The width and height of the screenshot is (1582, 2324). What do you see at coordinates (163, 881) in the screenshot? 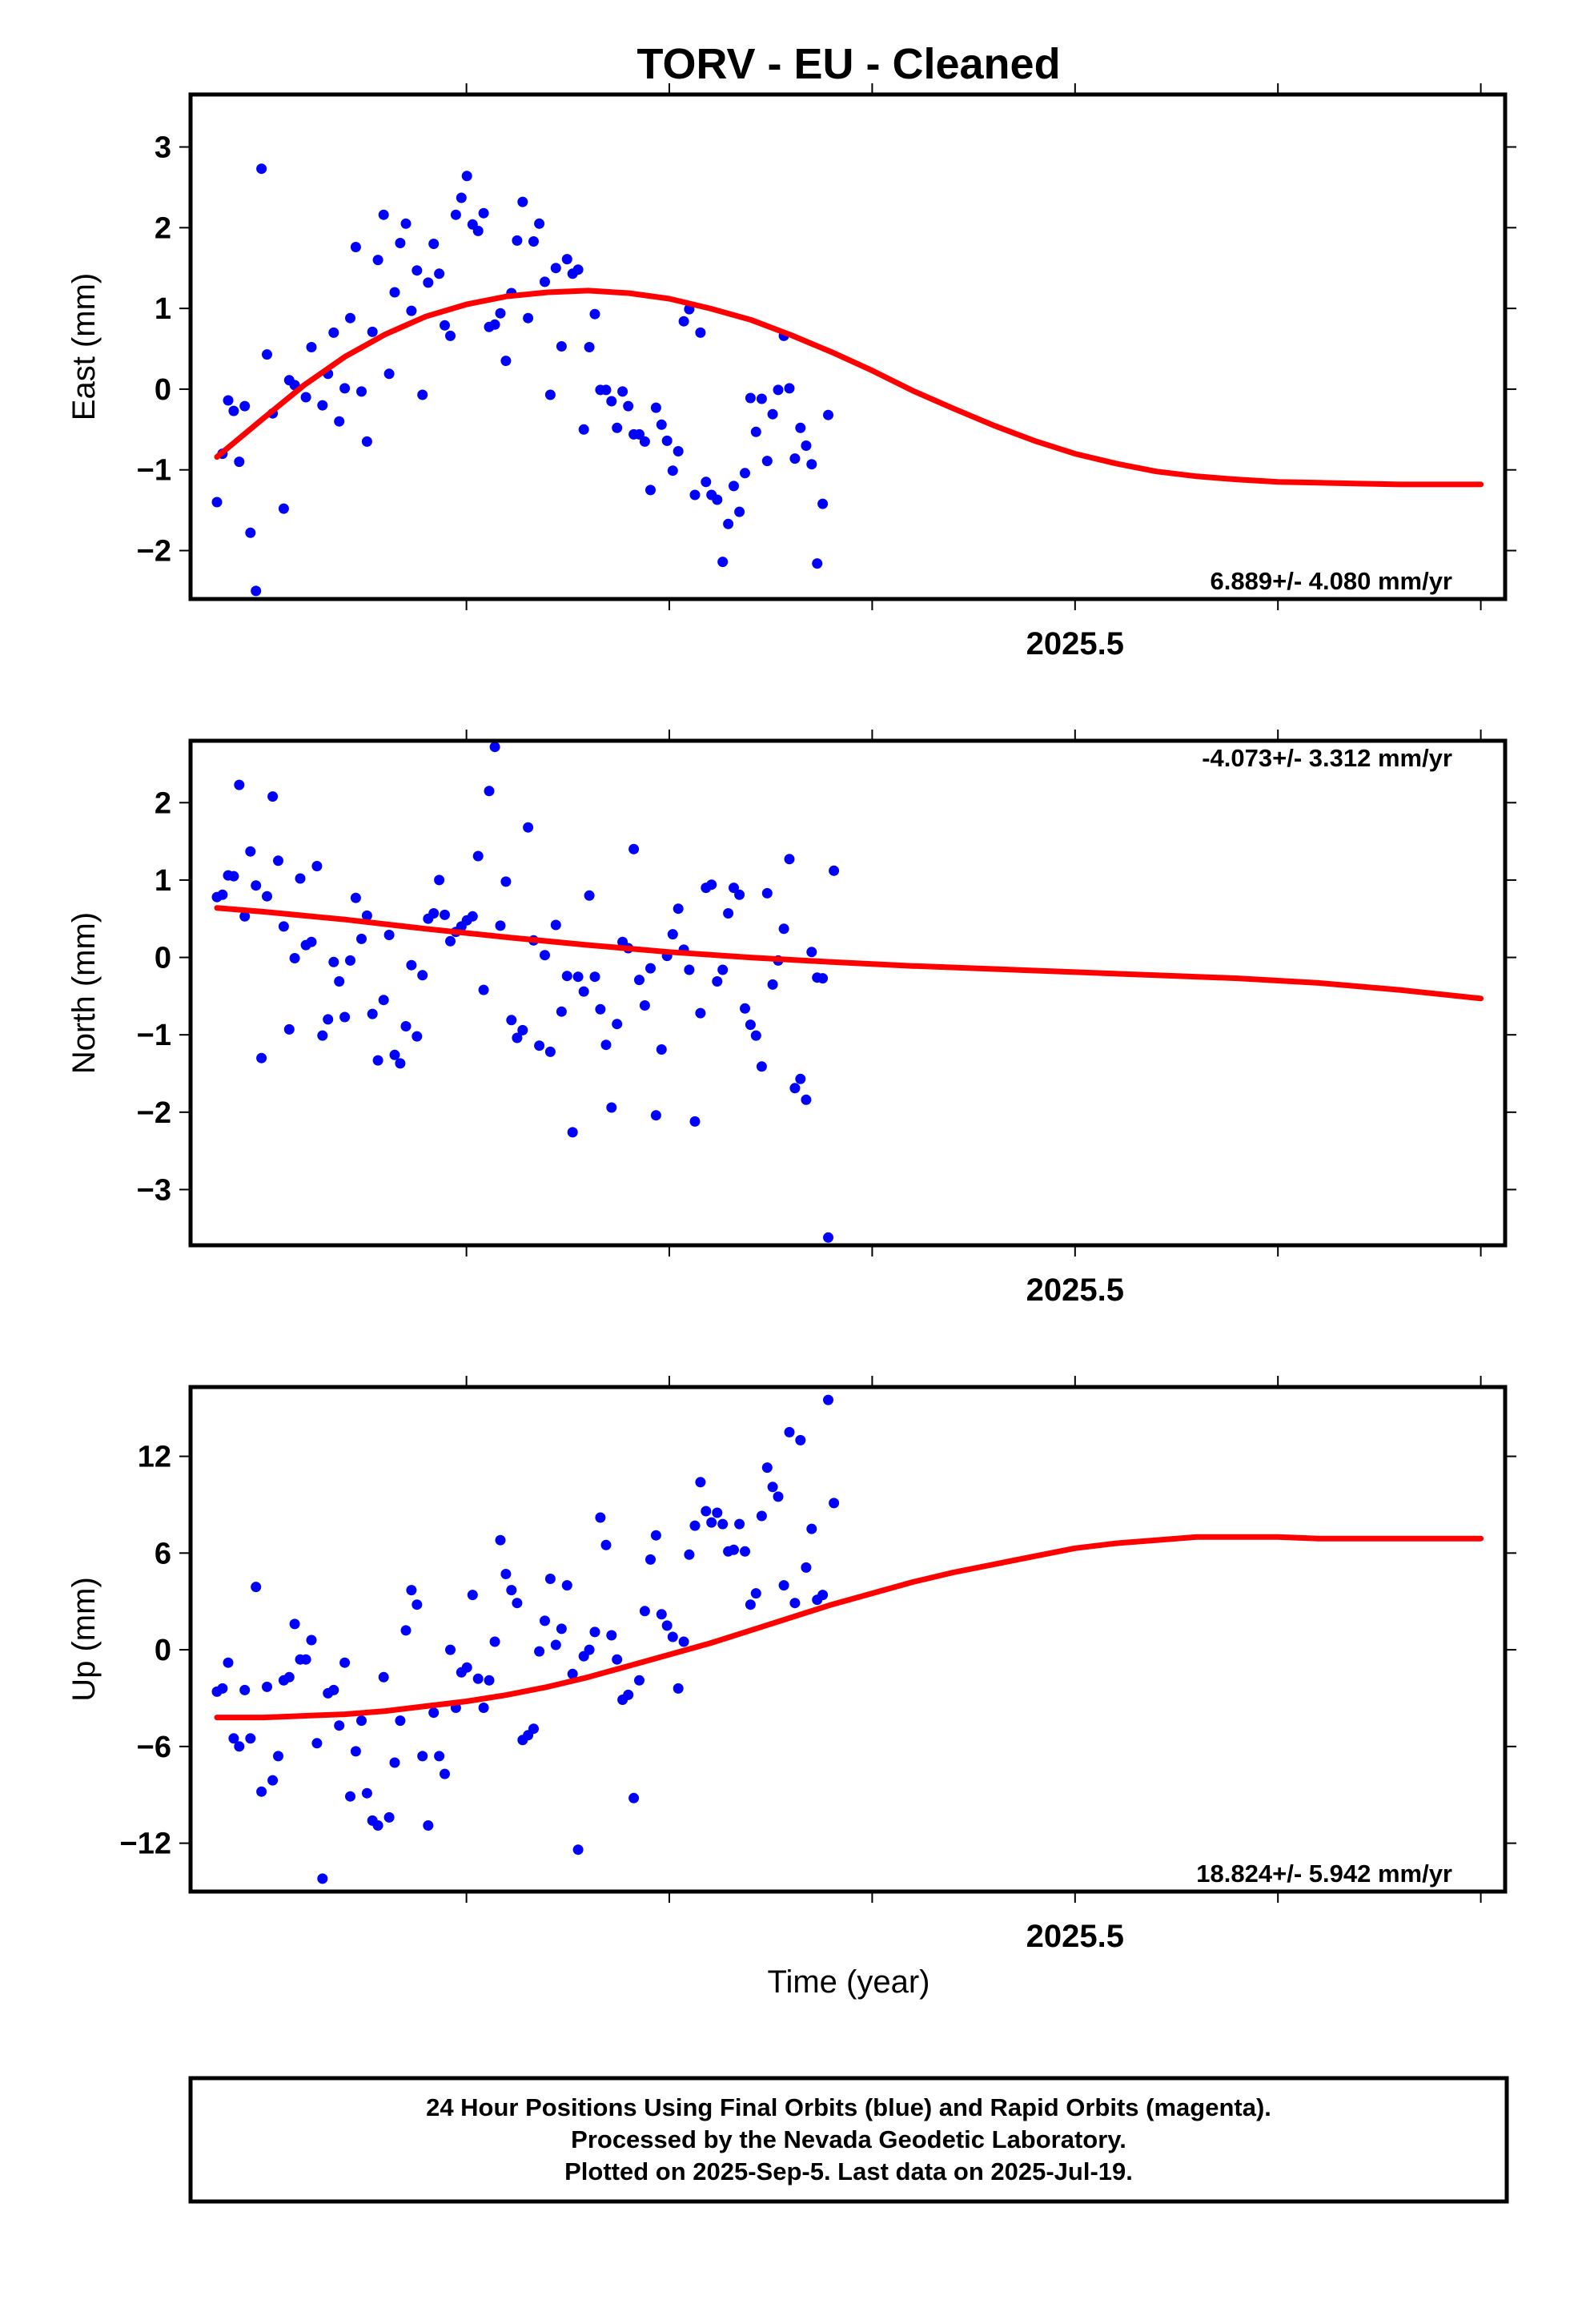
I see `y-tick-label: 1` at bounding box center [163, 881].